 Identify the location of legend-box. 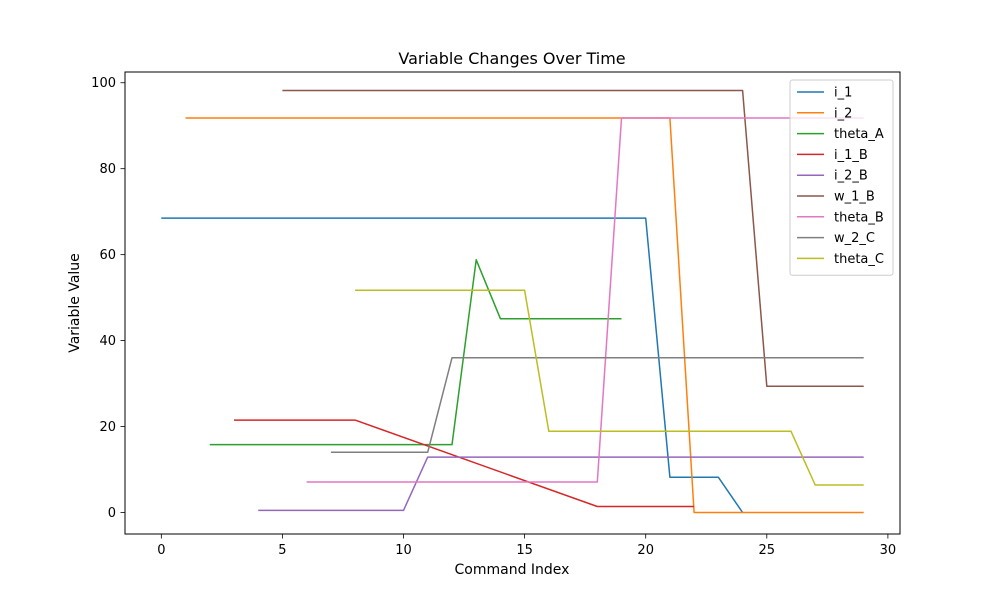
(841, 177).